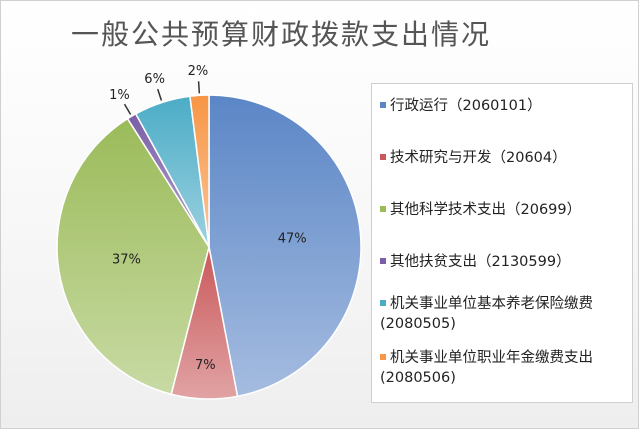 This screenshot has height=429, width=639. Describe the element at coordinates (292, 239) in the screenshot. I see `data-label-0: 47%` at that location.